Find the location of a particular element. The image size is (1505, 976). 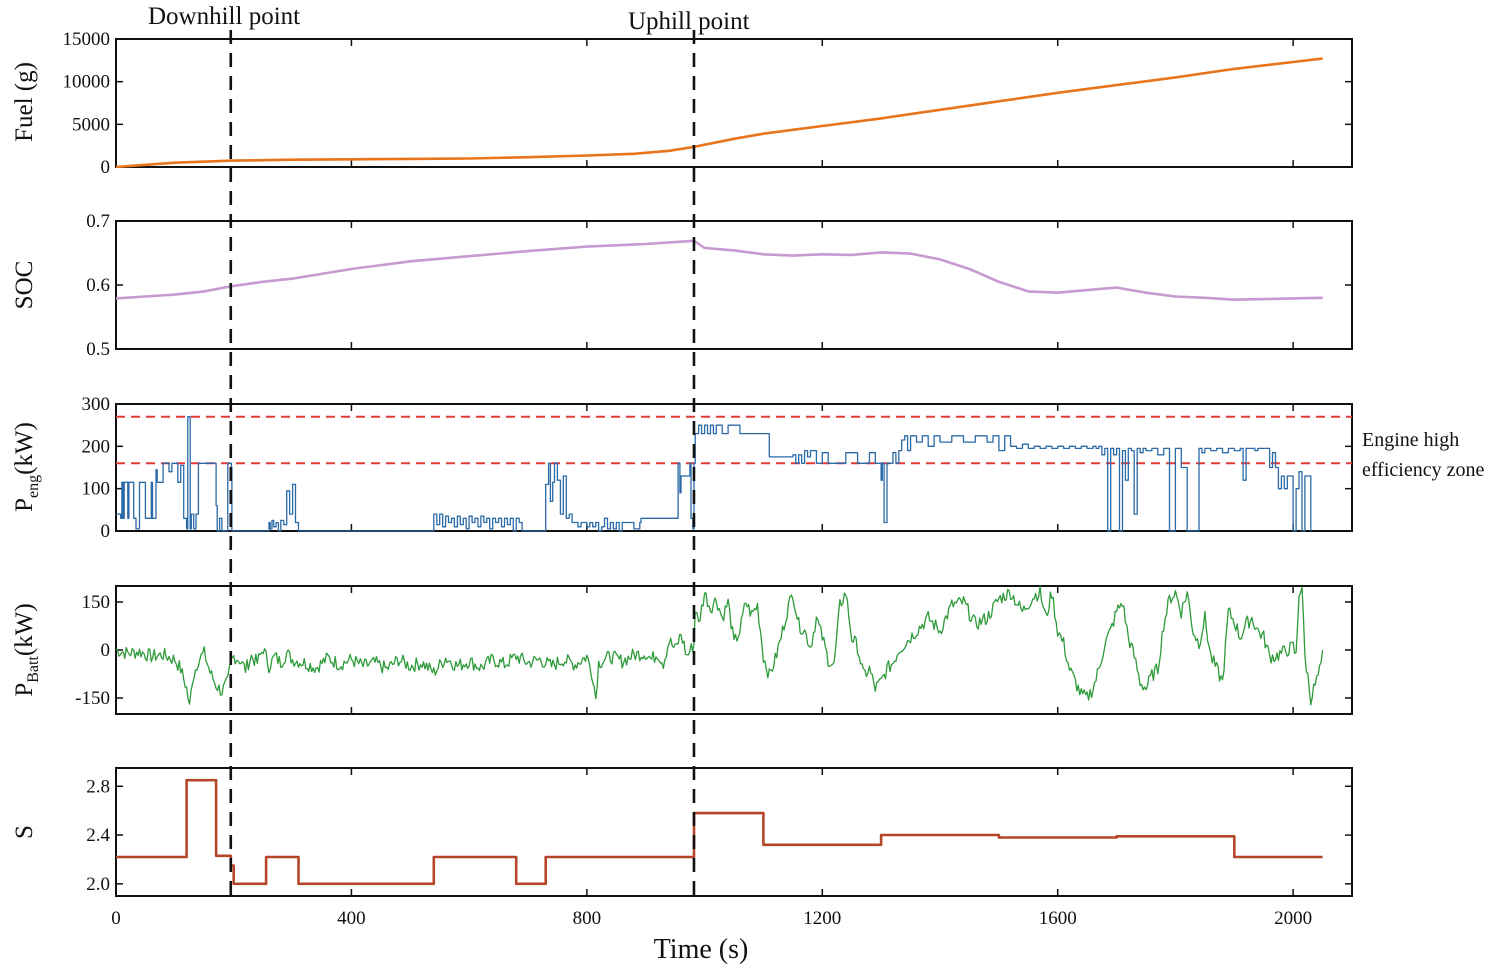

zone-label-line2: efficiency zone is located at coordinates (1423, 470).